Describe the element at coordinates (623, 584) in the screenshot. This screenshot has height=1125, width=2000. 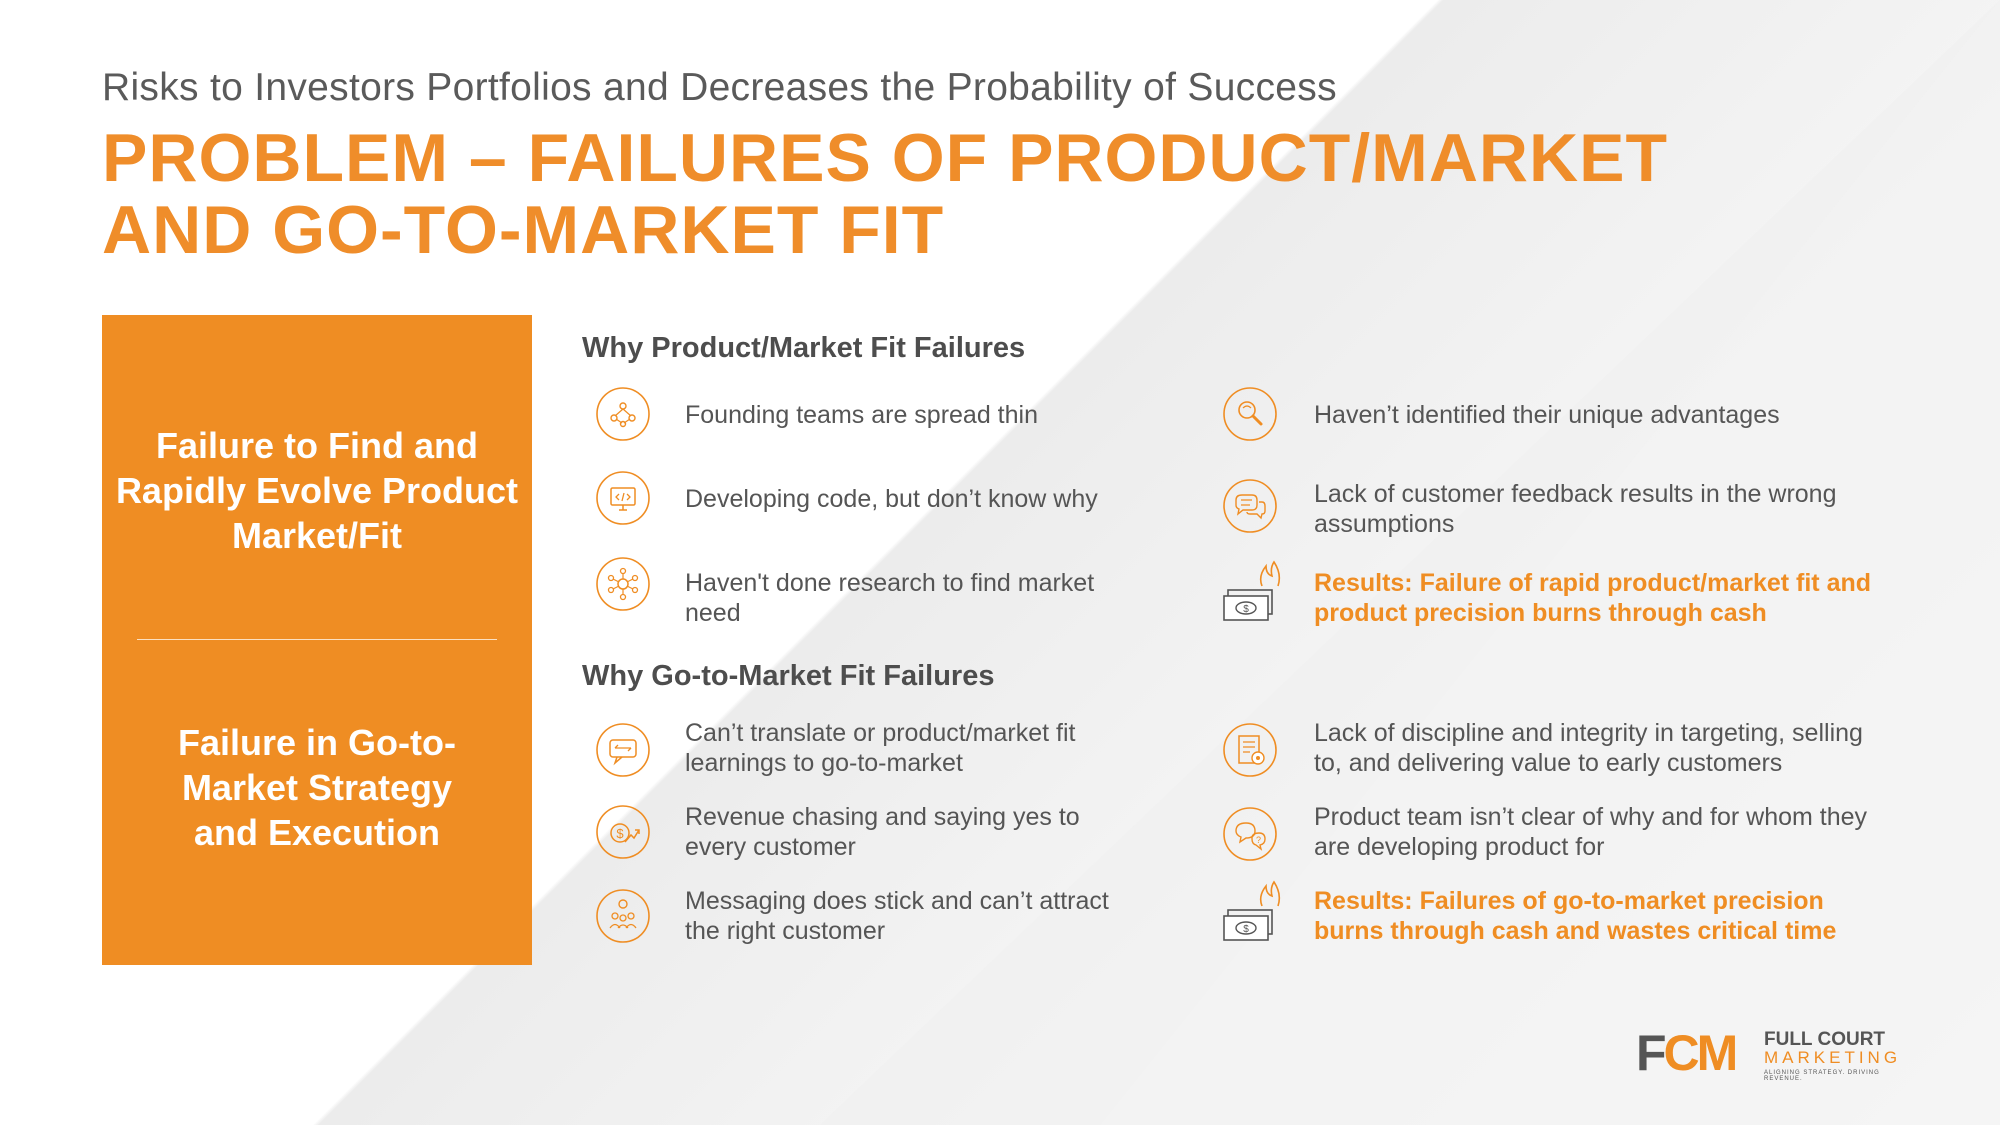
I see `research-network-icon` at that location.